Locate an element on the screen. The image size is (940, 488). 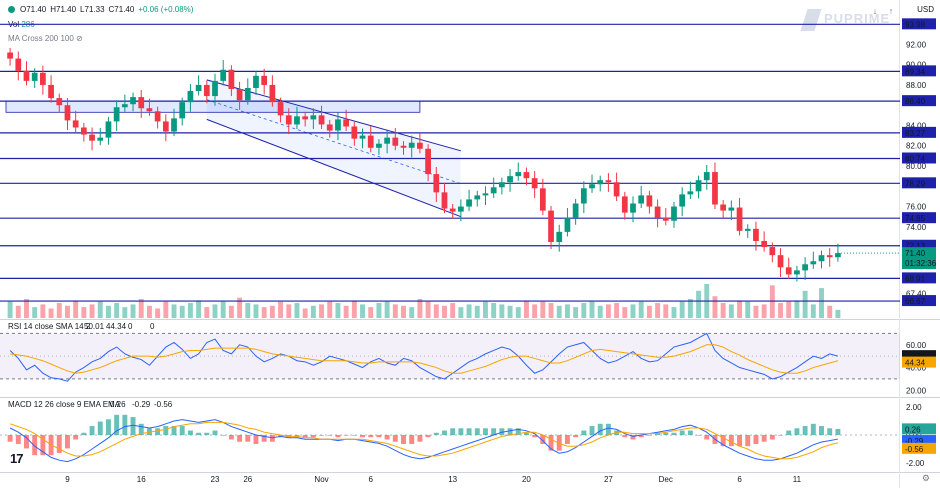
rsi-title: RSI 14 close SMA 14 2 is located at coordinates (49, 326).